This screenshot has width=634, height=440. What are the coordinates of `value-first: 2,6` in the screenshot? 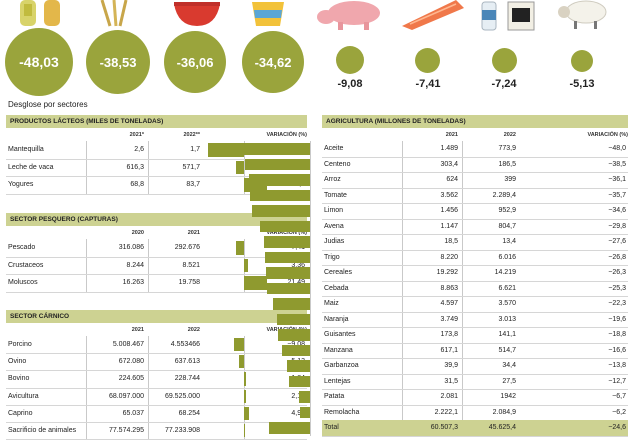 It's located at (139, 149).